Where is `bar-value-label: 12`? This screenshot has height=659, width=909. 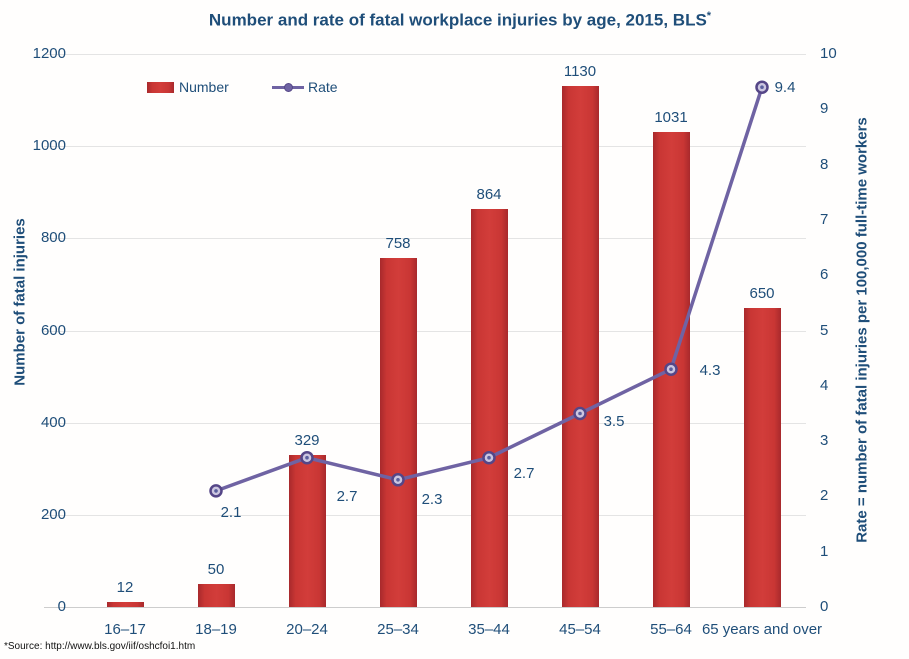 bar-value-label: 12 is located at coordinates (125, 587).